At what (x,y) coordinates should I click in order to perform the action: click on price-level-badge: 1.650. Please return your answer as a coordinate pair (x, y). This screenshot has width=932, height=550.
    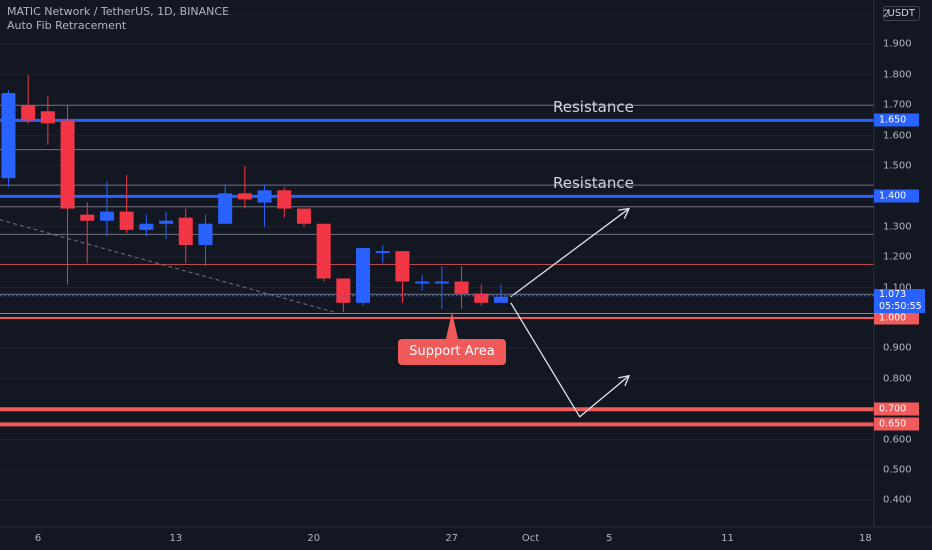
    Looking at the image, I should click on (896, 120).